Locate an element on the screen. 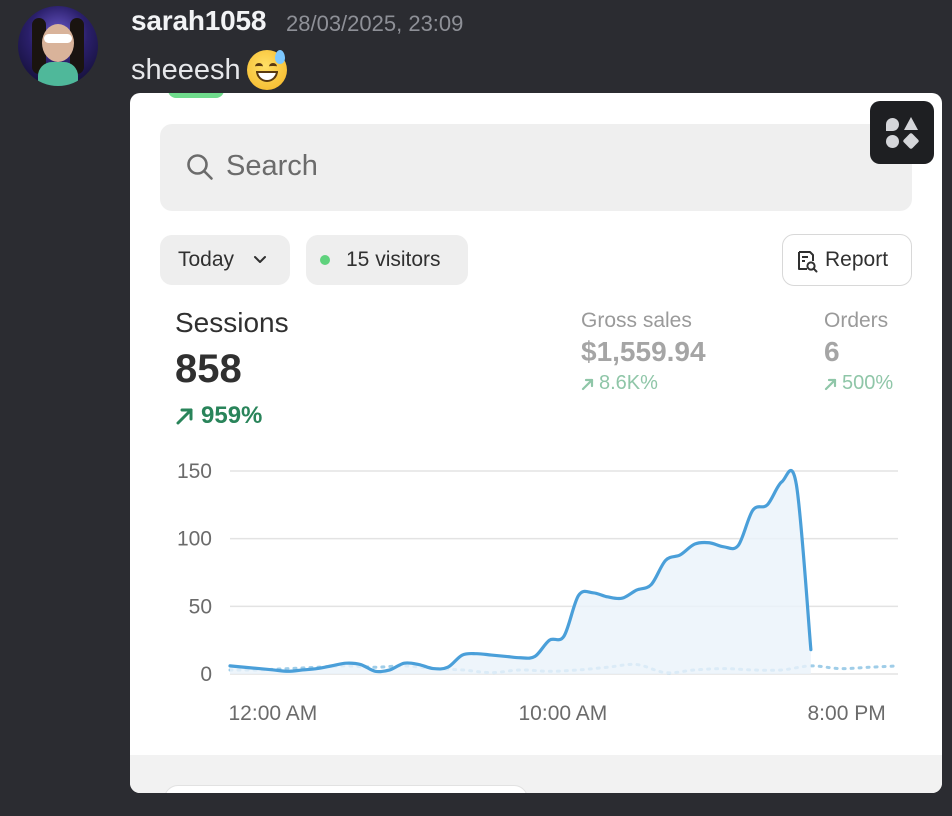 Image resolution: width=952 pixels, height=816 pixels. chevron-down-icon is located at coordinates (260, 259).